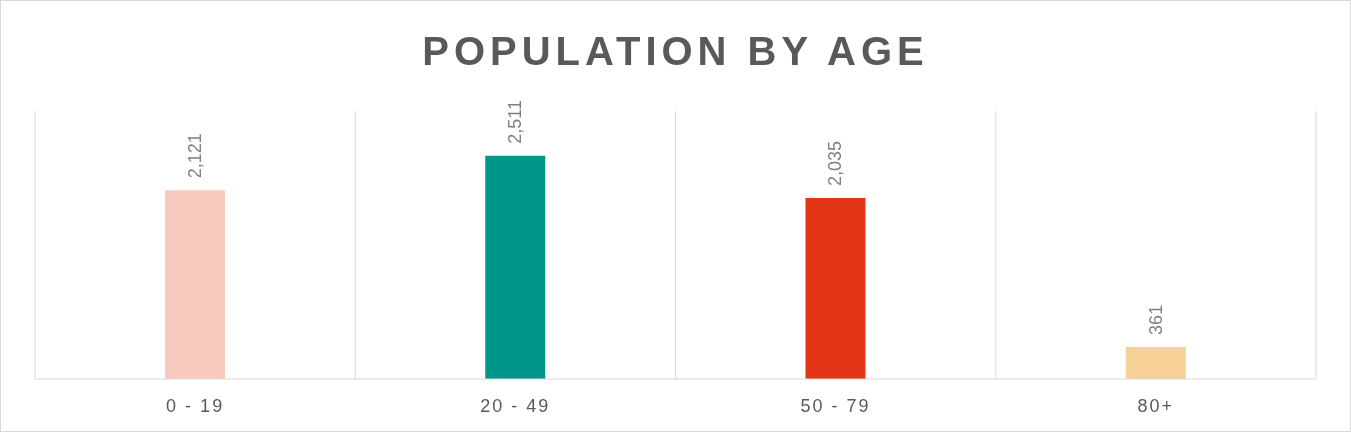 This screenshot has width=1351, height=432. Describe the element at coordinates (675, 51) in the screenshot. I see `chart-title: POPULATION BY AGE` at that location.